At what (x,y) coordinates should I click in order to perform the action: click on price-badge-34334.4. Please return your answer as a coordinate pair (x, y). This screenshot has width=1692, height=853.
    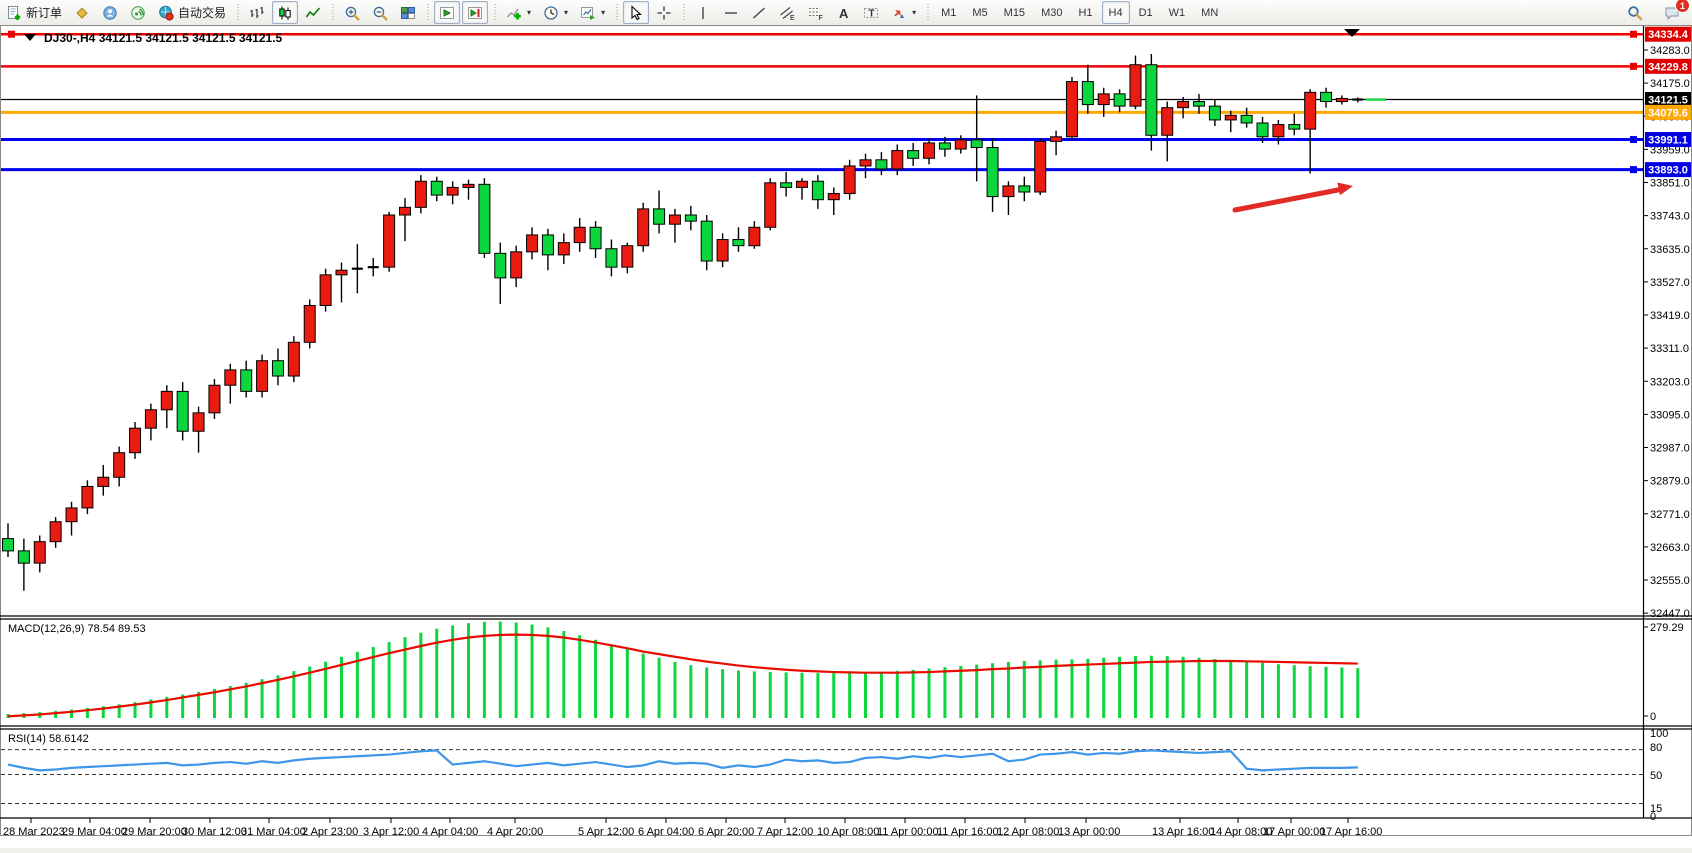
    Looking at the image, I should click on (1668, 34).